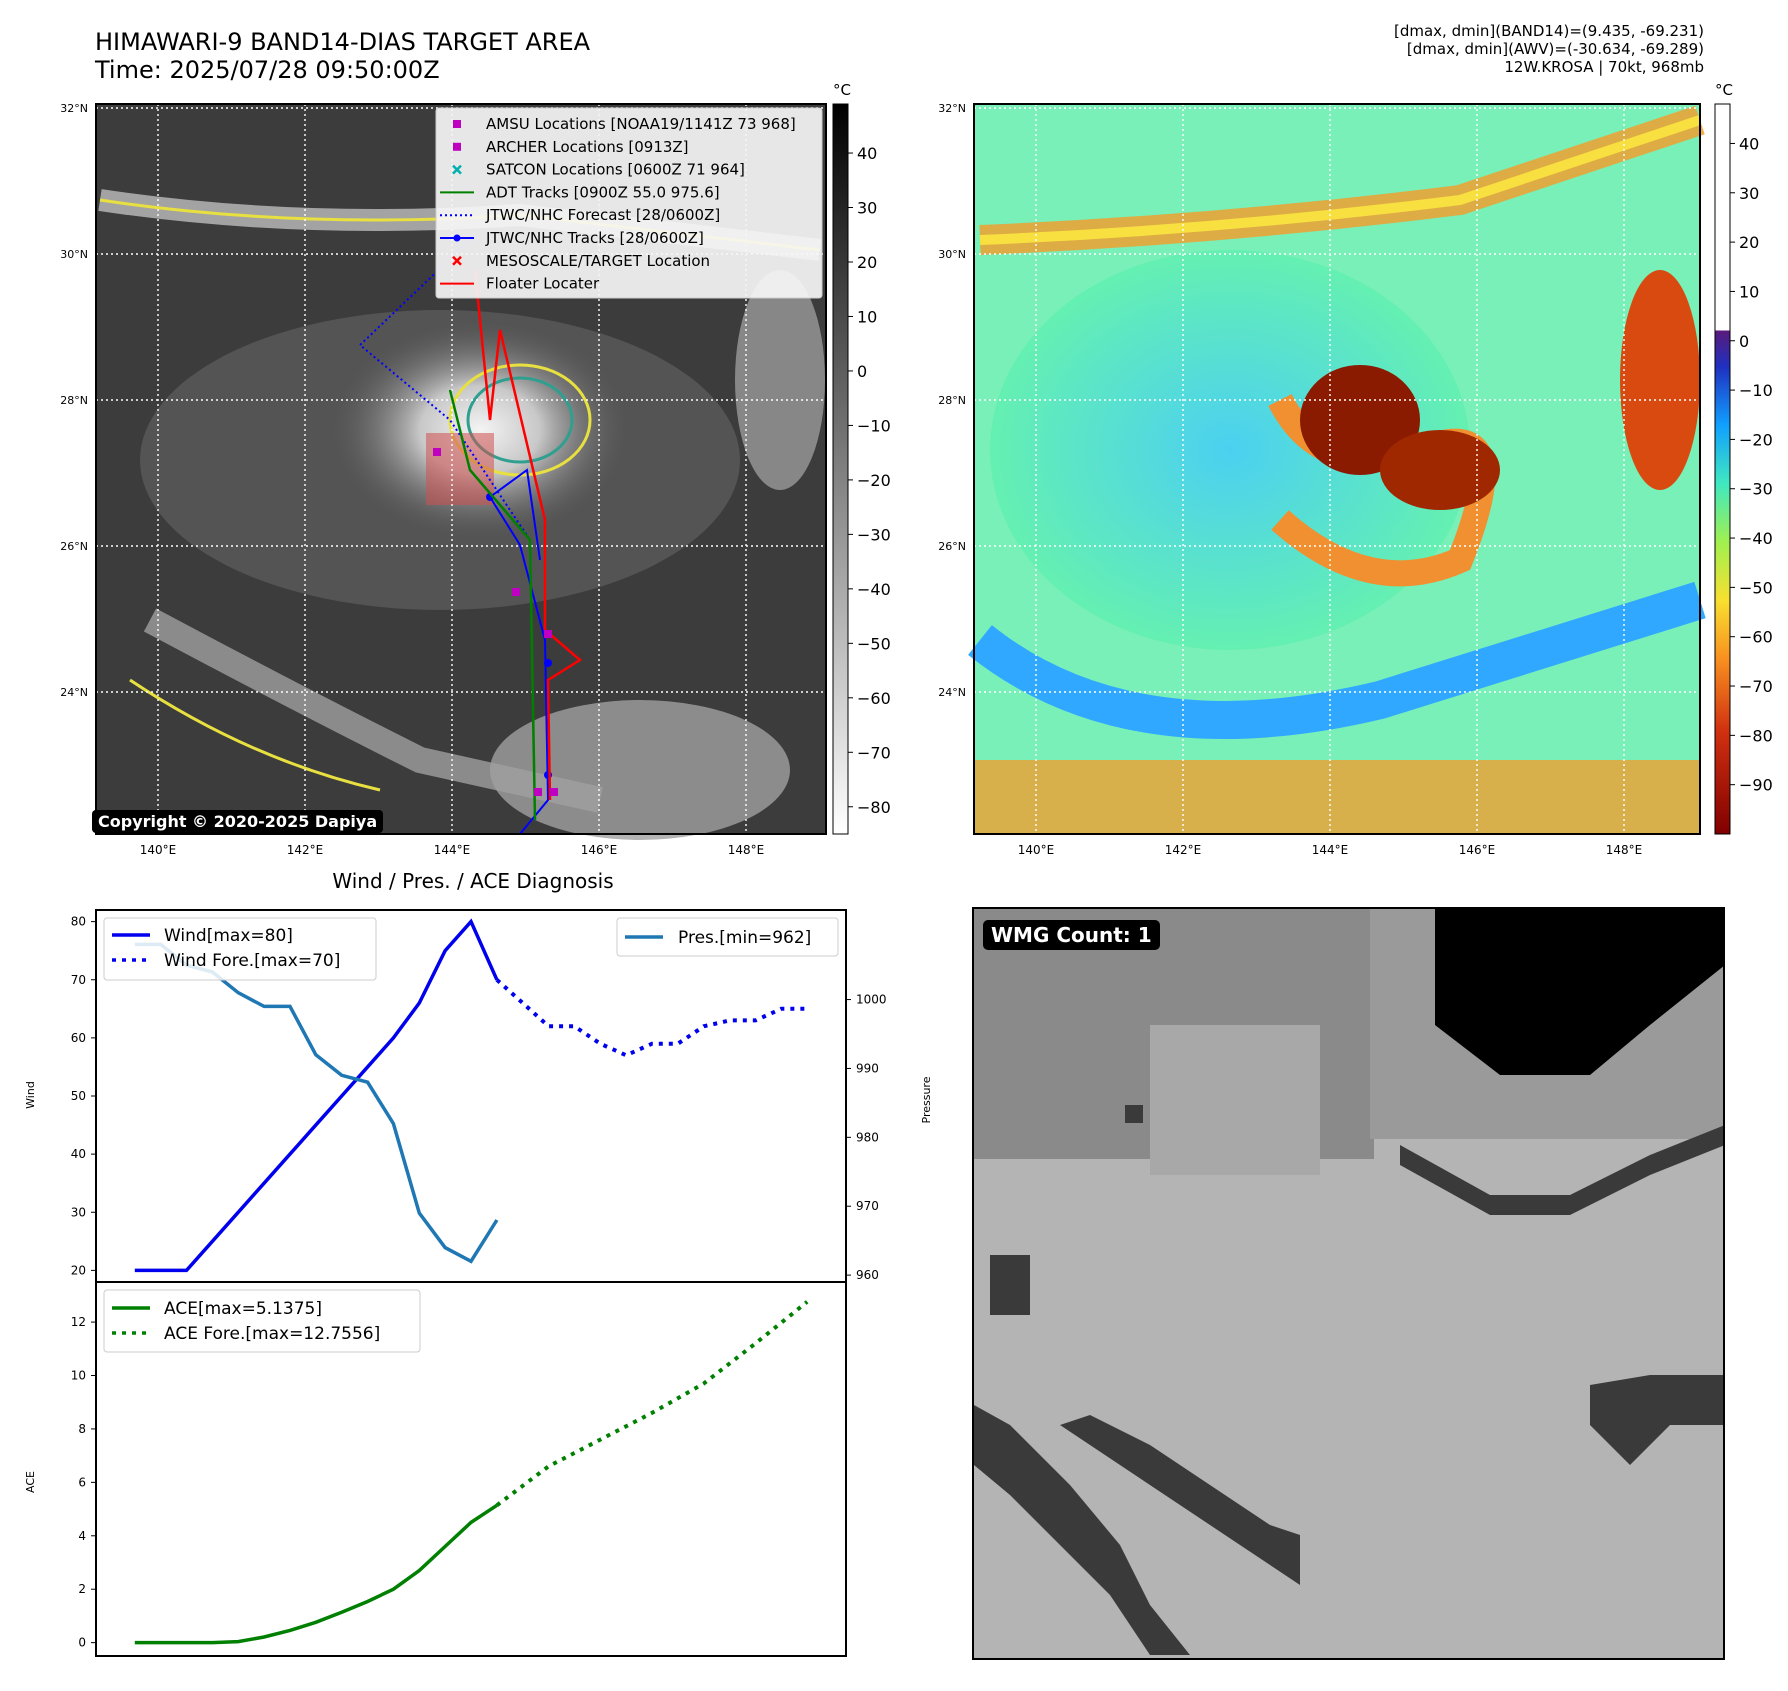  Describe the element at coordinates (1548, 31) in the screenshot. I see `info-line-1: [dmax, dmin](BAND14)=(9.435, -69.231)` at that location.